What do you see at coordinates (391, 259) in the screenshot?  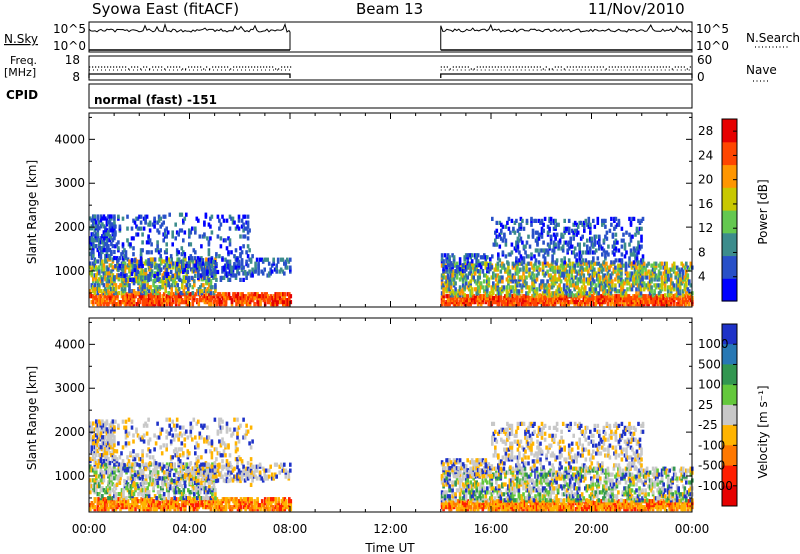 I see `power-data-cells` at bounding box center [391, 259].